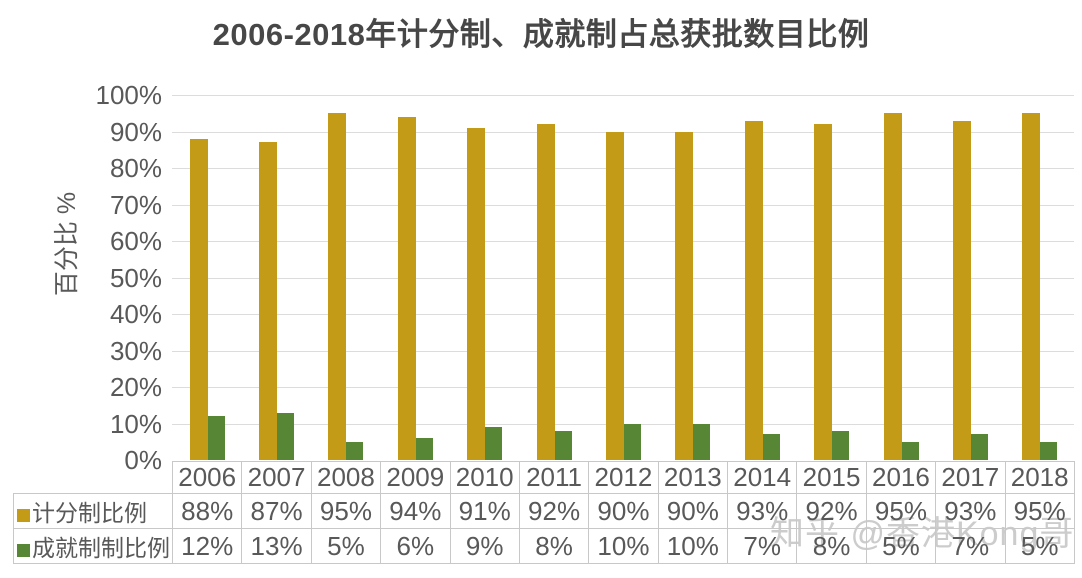  I want to click on bar-series1-2007, so click(268, 301).